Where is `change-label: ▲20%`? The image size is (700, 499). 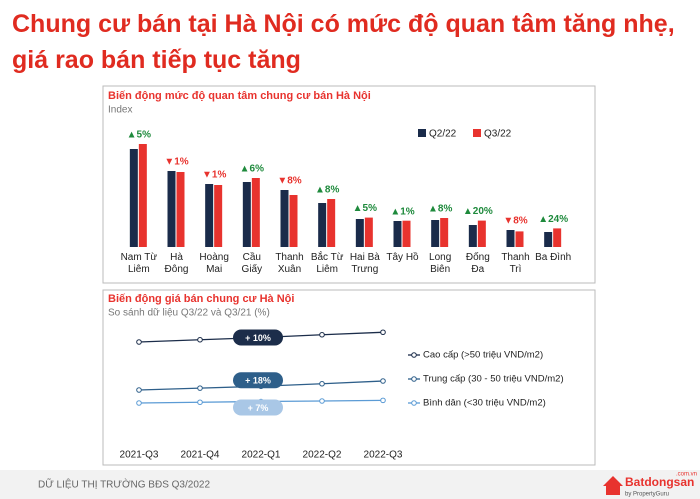
change-label: ▲20% is located at coordinates (478, 211).